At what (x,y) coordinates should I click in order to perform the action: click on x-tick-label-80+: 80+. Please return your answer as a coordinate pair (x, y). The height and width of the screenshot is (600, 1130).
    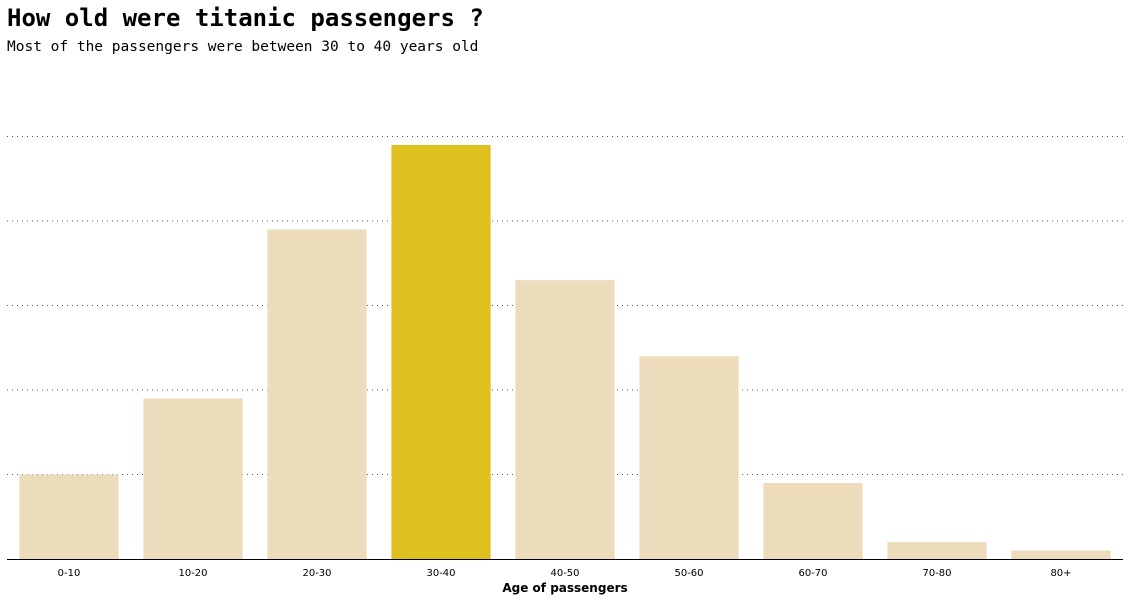
    Looking at the image, I should click on (1060, 573).